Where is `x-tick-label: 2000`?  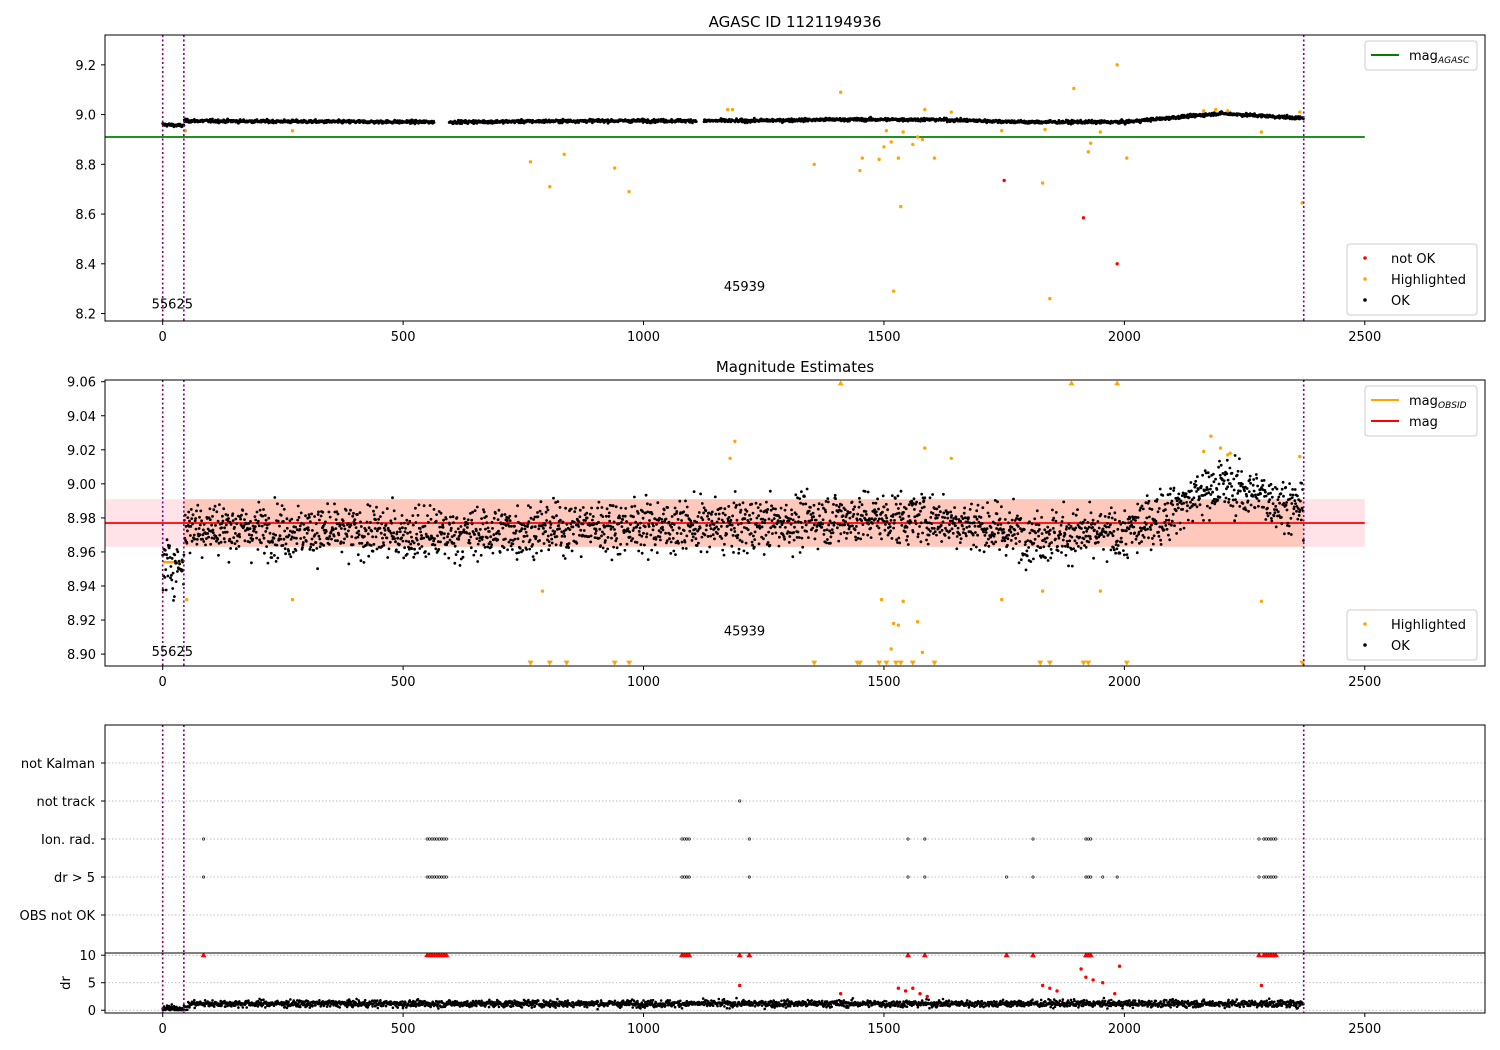
x-tick-label: 2000 is located at coordinates (1124, 337).